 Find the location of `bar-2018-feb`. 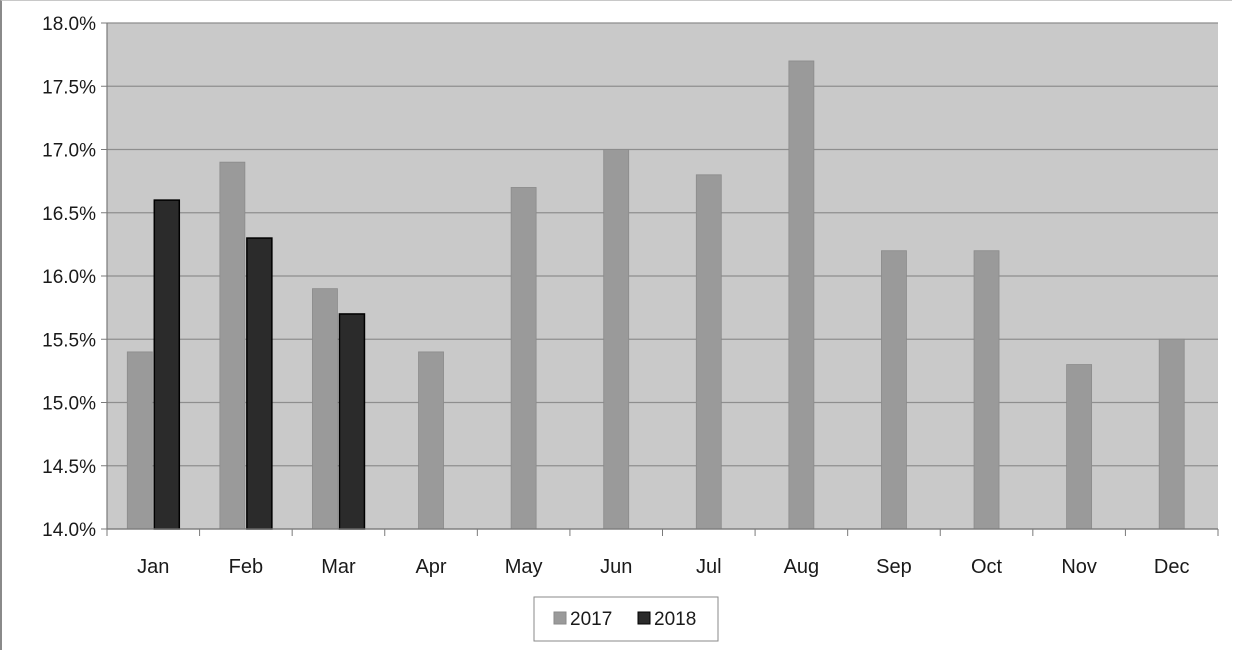

bar-2018-feb is located at coordinates (259, 383).